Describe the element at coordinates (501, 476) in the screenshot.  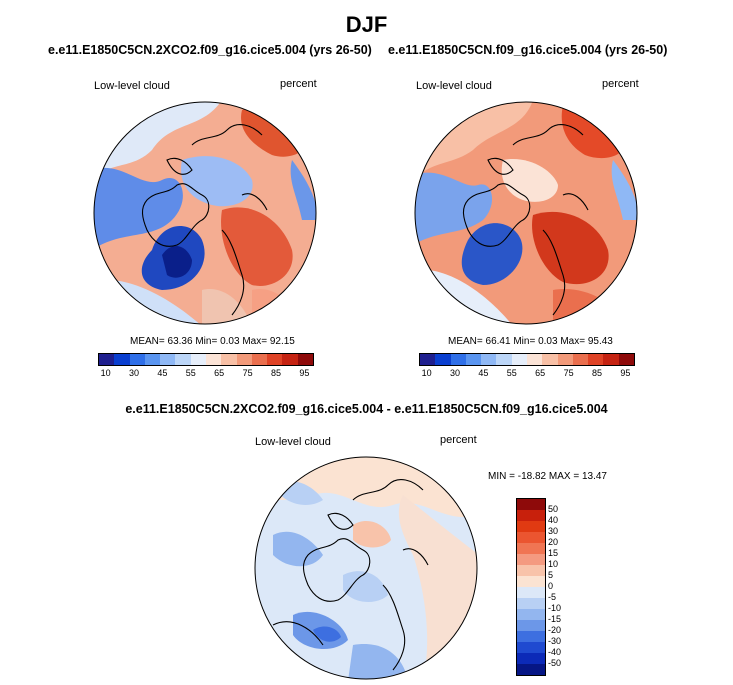
I see `panel-diff-min-label: MIN =` at that location.